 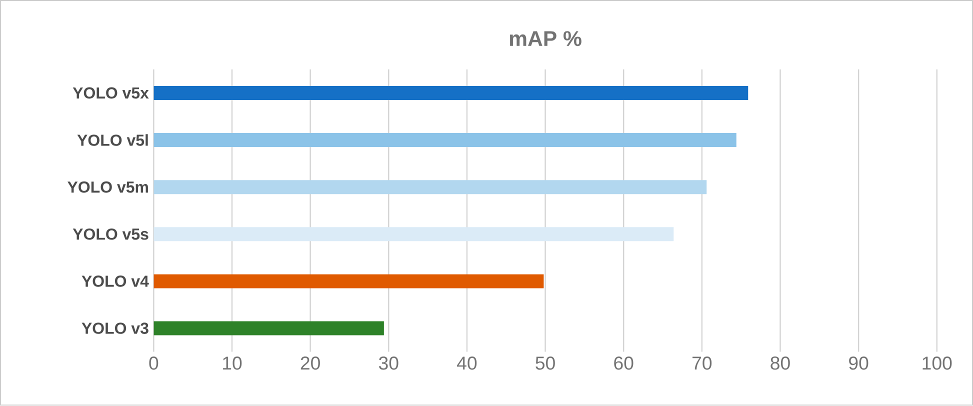 What do you see at coordinates (115, 328) in the screenshot?
I see `y-tick-label: YOLO v3` at bounding box center [115, 328].